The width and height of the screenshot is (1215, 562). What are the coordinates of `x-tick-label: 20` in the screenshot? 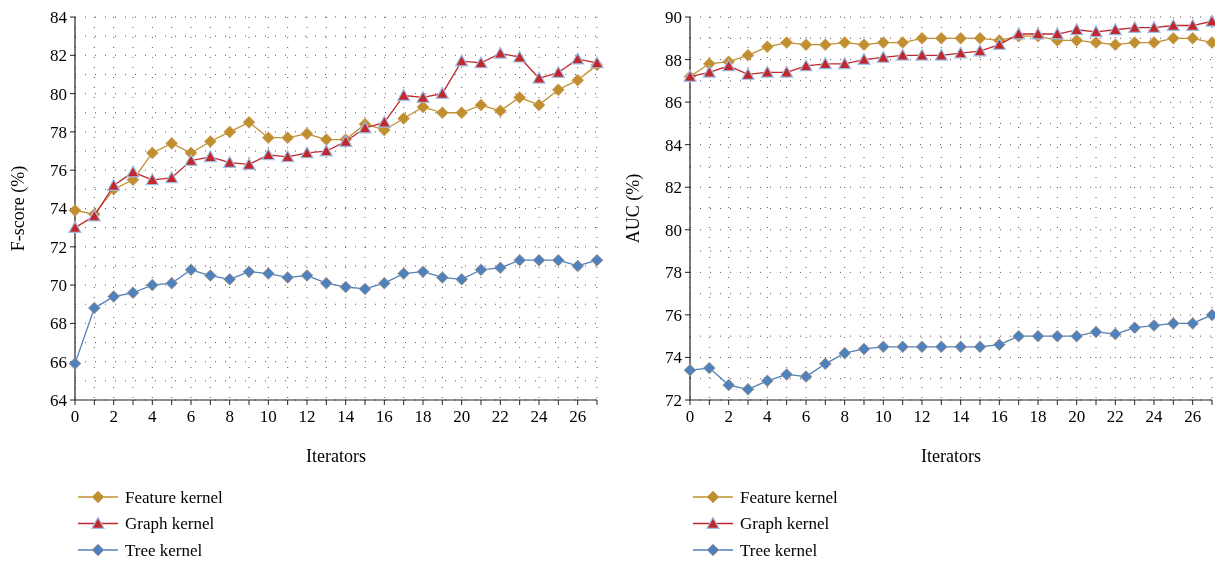 It's located at (462, 416).